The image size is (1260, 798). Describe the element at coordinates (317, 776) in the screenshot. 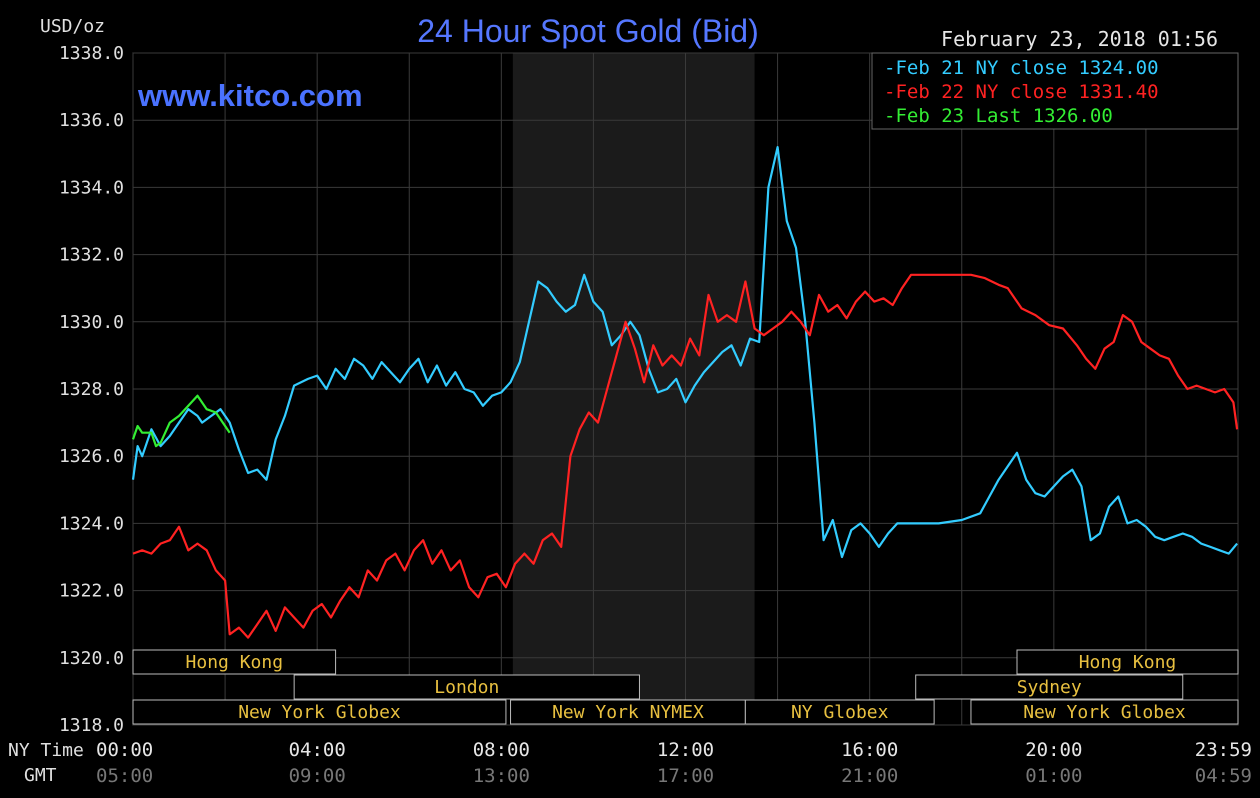

I see `x-tick-label-gmt: 09:00` at that location.